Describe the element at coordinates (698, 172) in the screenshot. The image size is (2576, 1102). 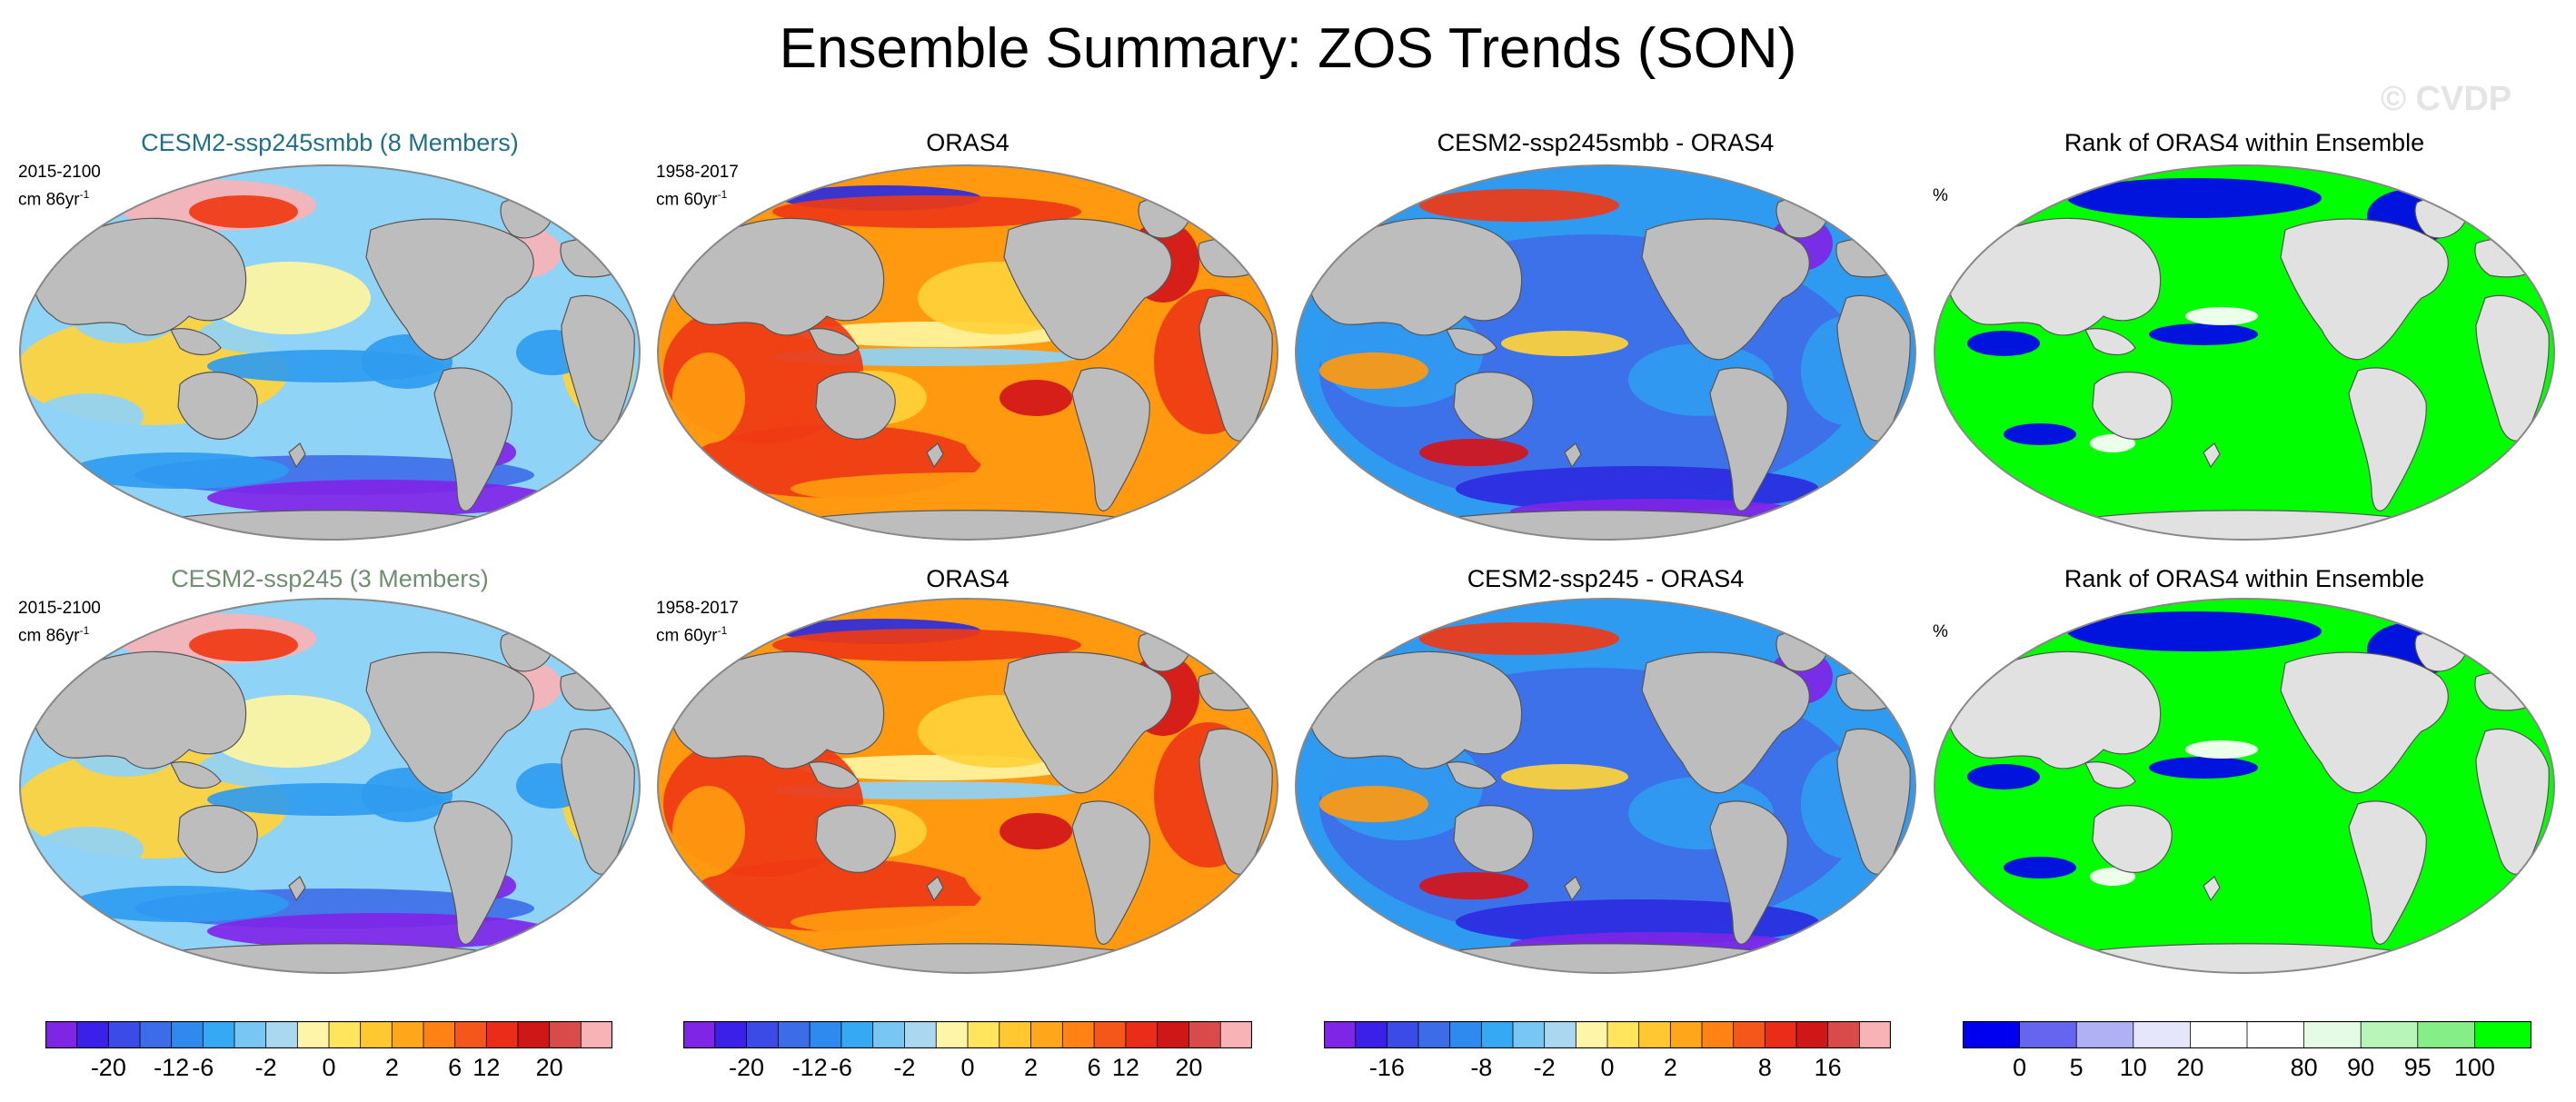
I see `period-label: 1958-2017` at that location.